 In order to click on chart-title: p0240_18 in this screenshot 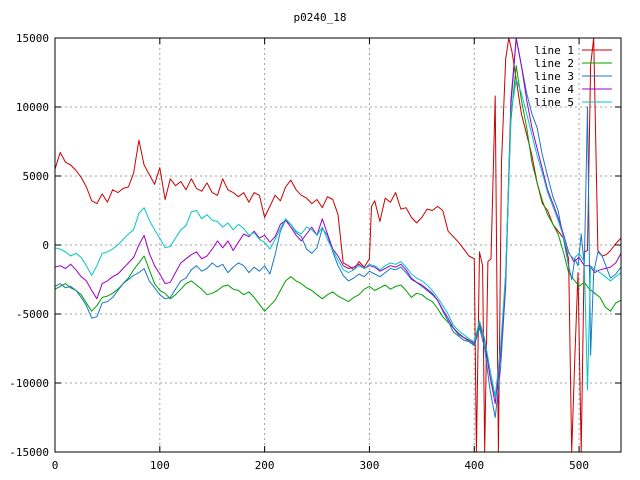, I will do `click(320, 17)`.